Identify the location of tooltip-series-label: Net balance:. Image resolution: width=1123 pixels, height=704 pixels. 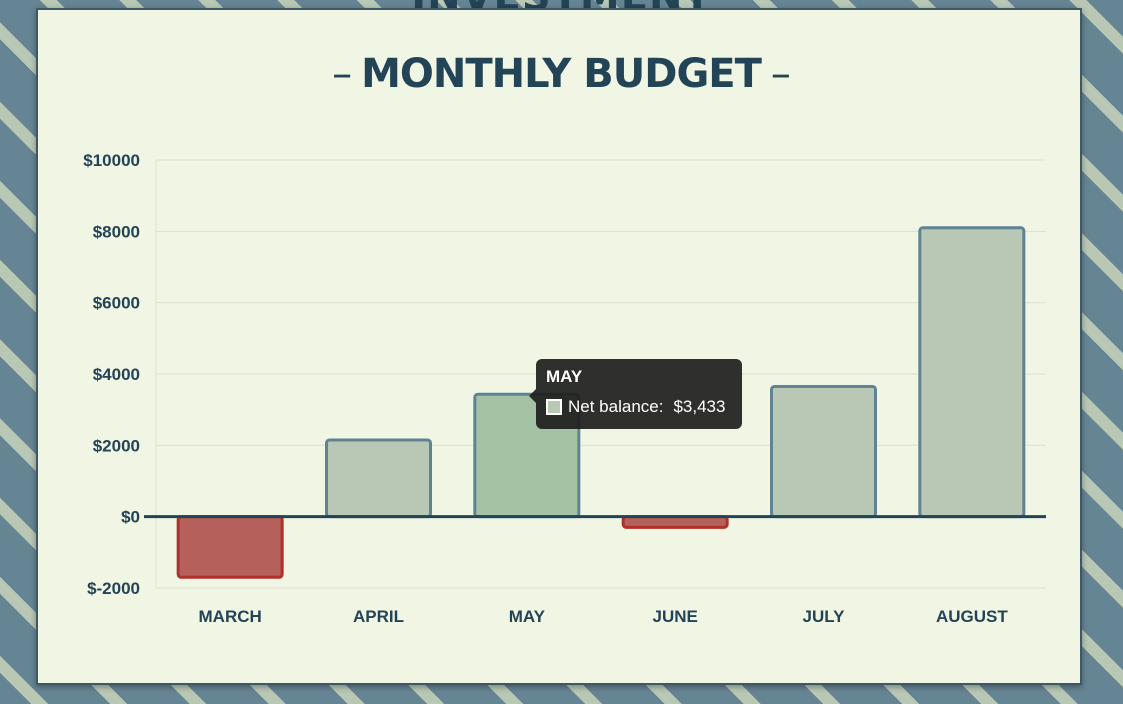
(616, 406).